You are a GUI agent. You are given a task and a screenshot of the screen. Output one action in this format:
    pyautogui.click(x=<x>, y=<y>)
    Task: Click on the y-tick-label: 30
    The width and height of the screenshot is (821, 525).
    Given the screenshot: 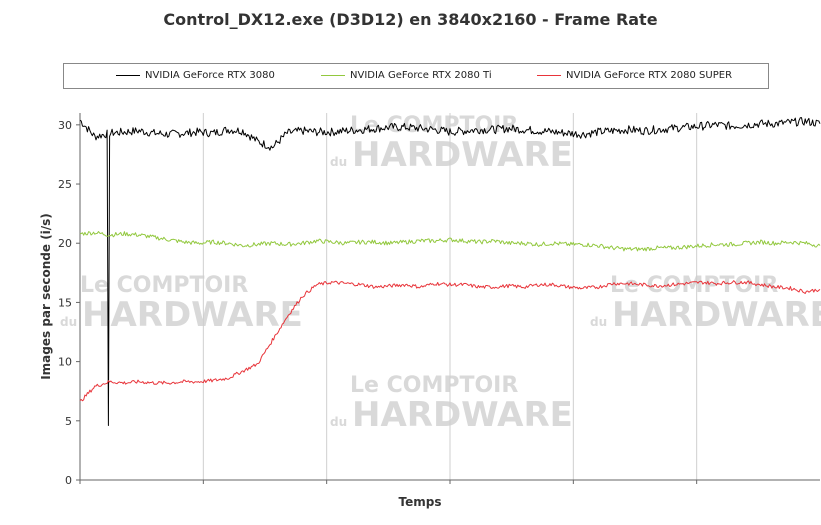 What is the action you would take?
    pyautogui.click(x=65, y=125)
    